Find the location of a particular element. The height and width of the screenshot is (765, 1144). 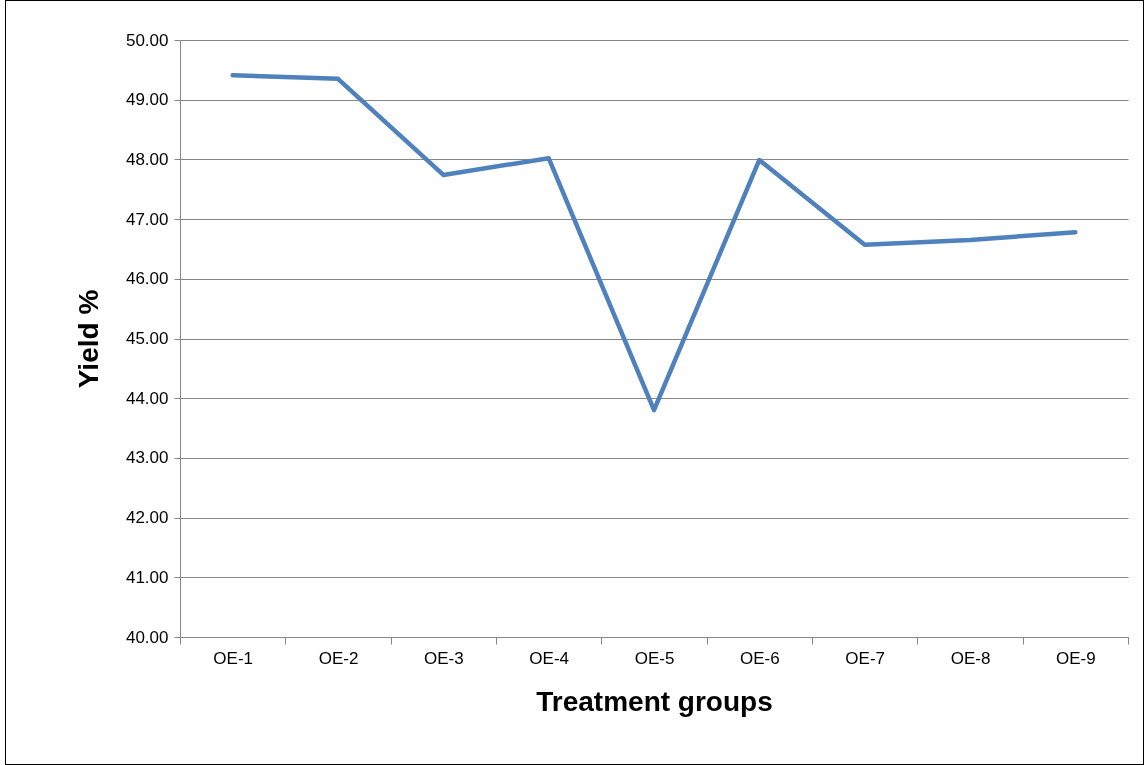

x-tick-label: OE-4 is located at coordinates (549, 658).